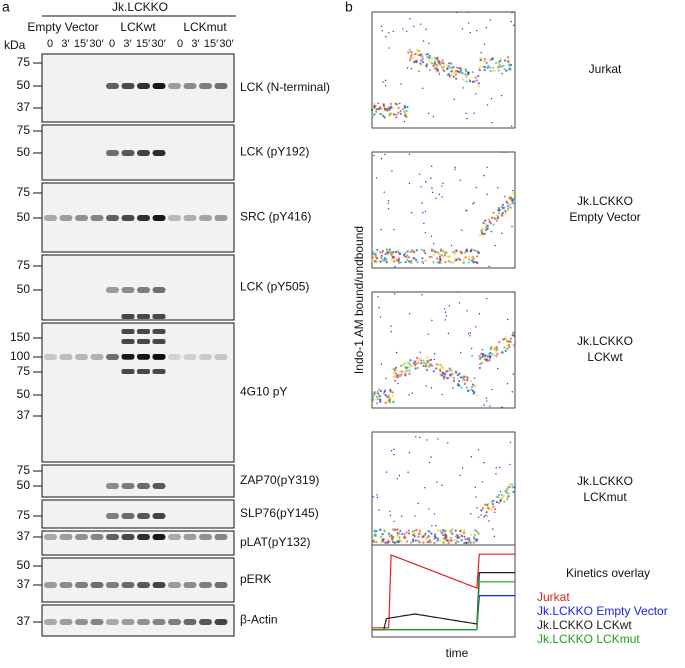 This screenshot has width=685, height=668. What do you see at coordinates (553, 597) in the screenshot?
I see `legend-entry: Jurkat` at bounding box center [553, 597].